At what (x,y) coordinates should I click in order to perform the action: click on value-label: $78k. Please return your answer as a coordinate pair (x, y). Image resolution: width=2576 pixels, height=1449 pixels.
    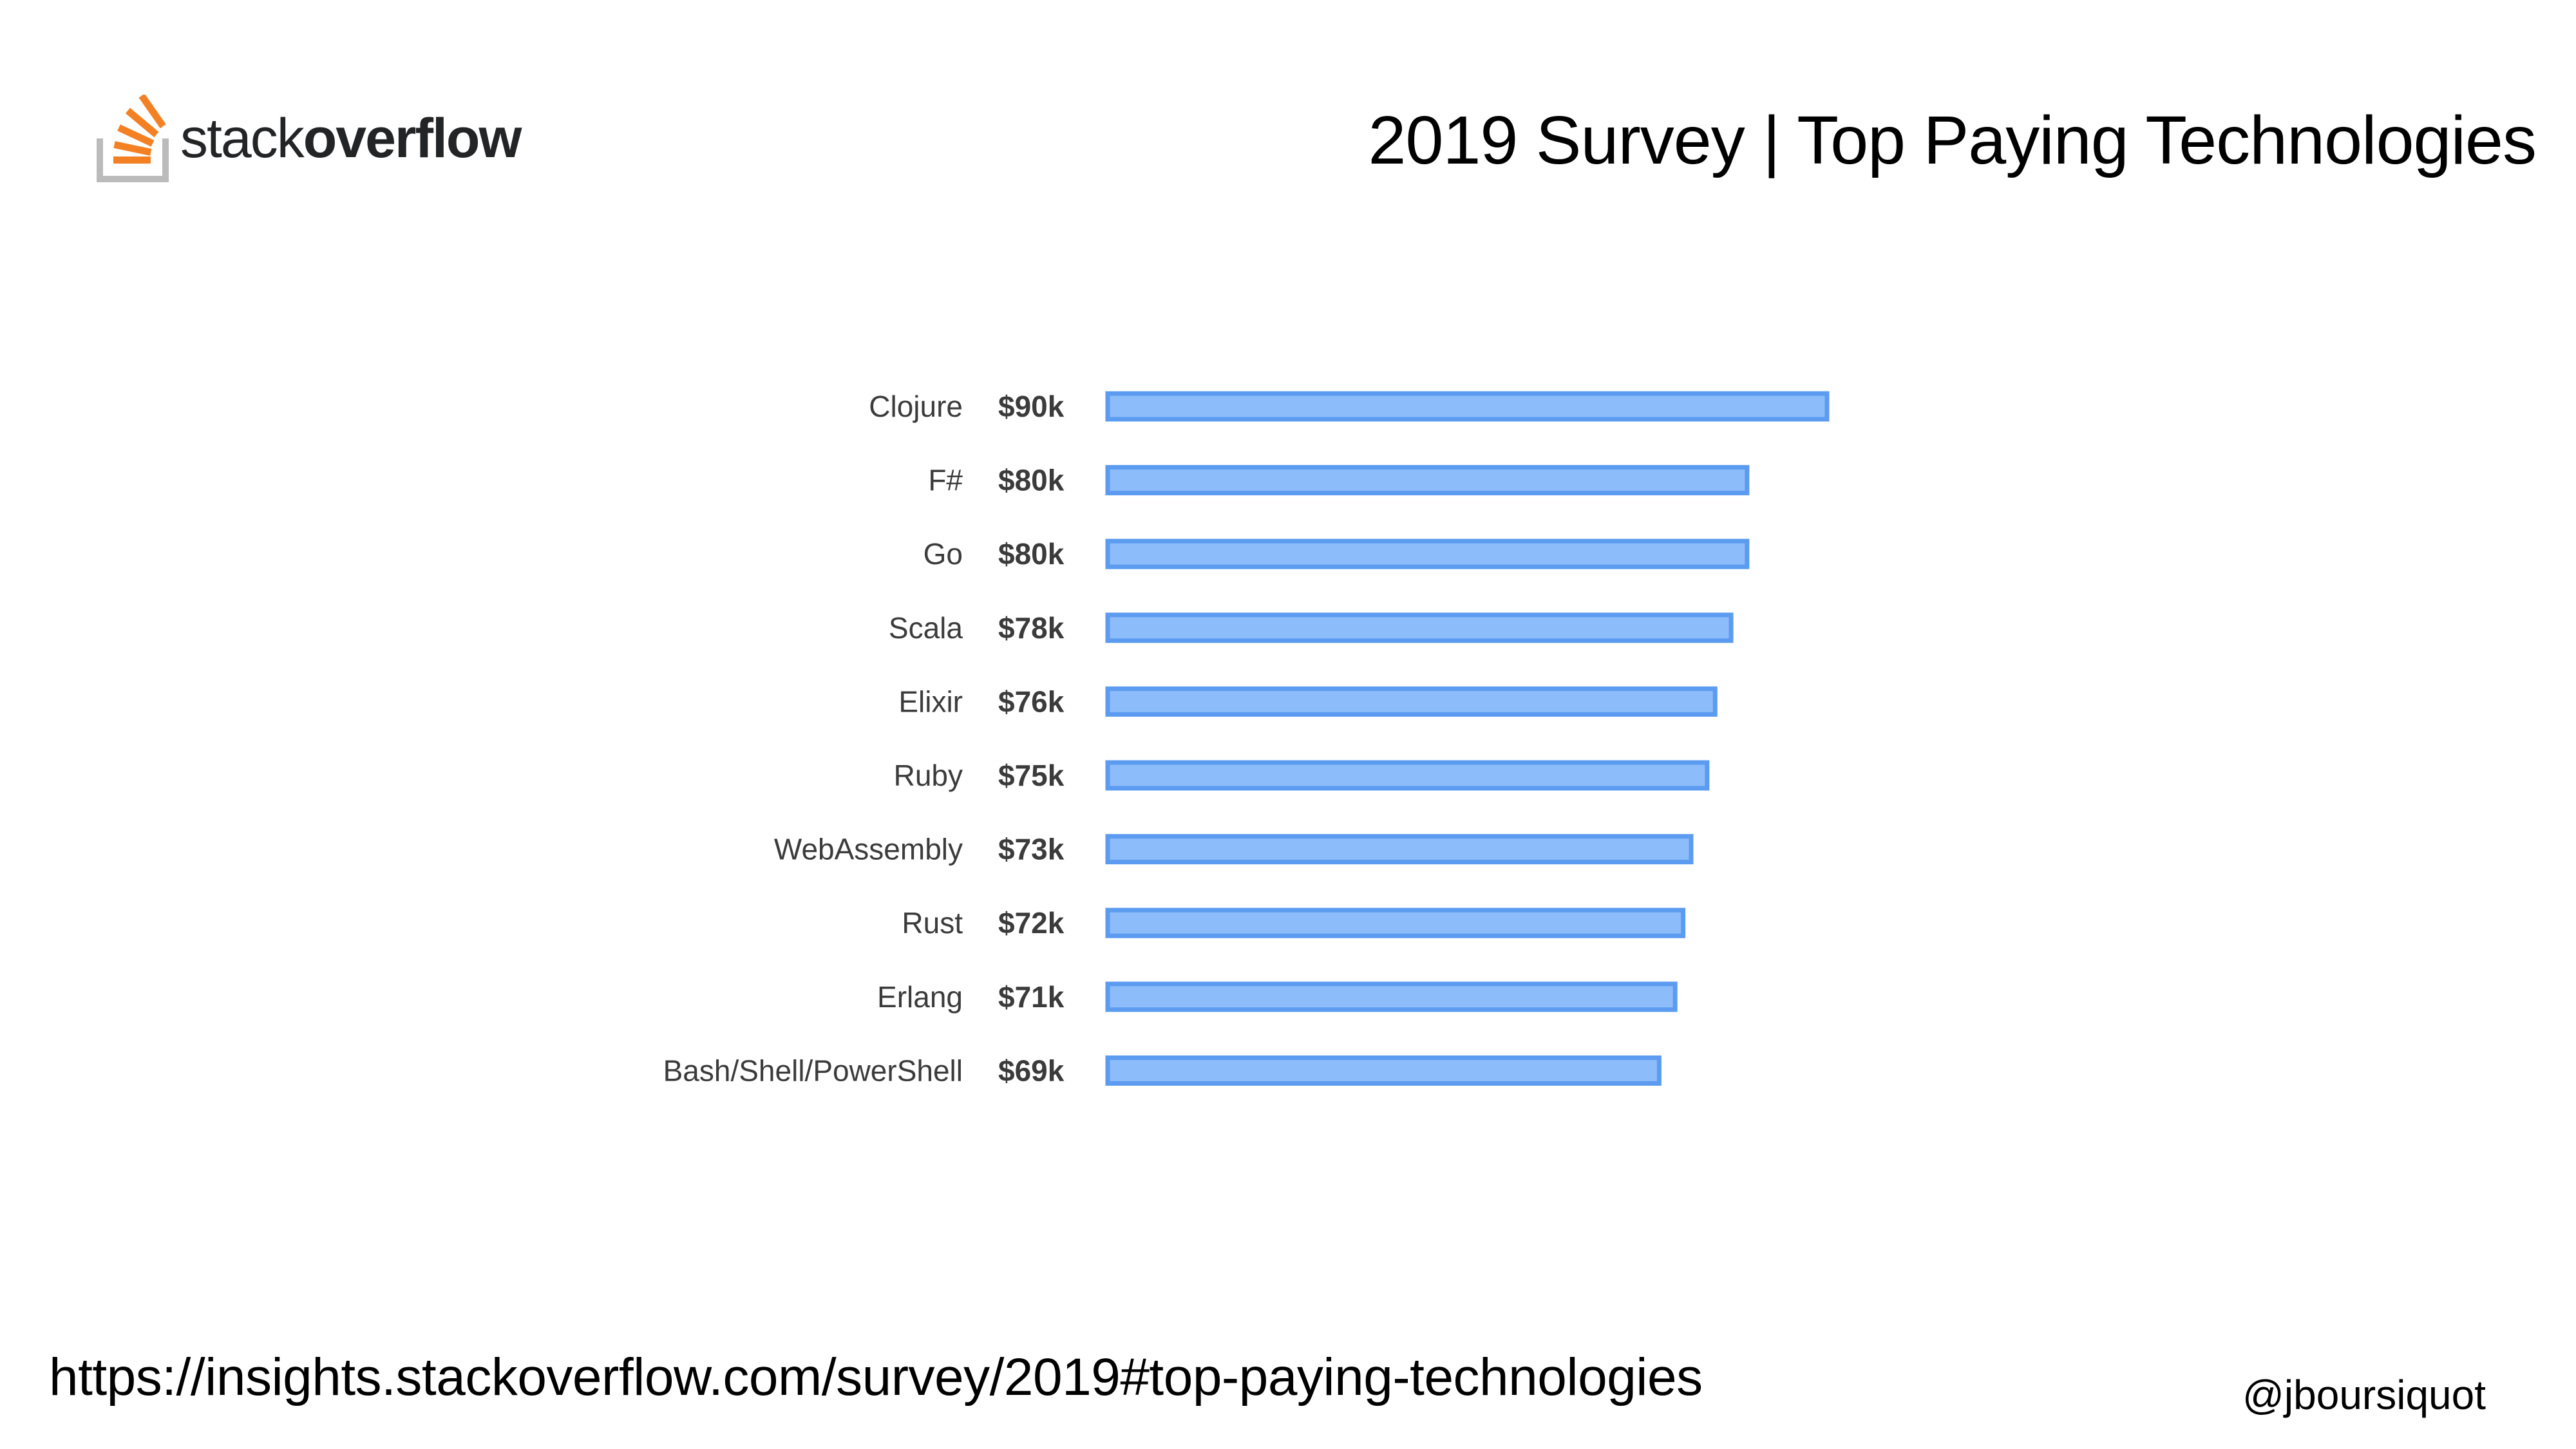
    Looking at the image, I should click on (1031, 628).